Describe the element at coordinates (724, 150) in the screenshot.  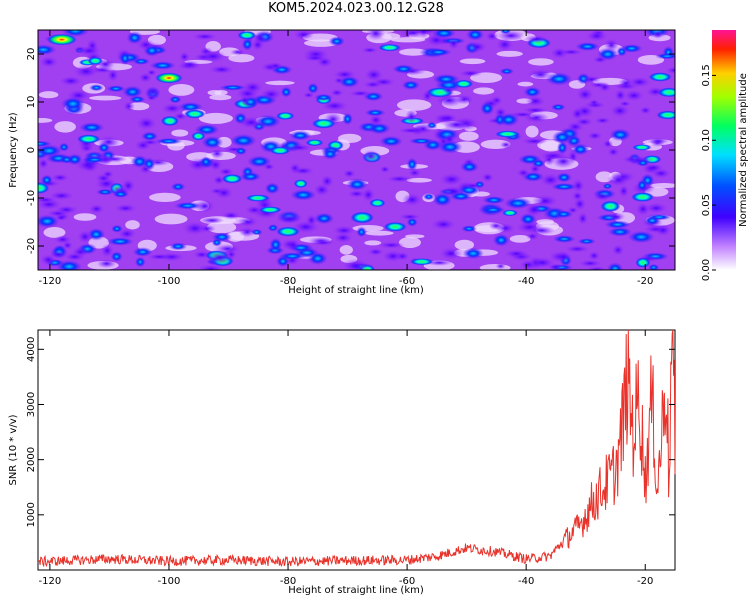
I see `colorbar-gradient` at that location.